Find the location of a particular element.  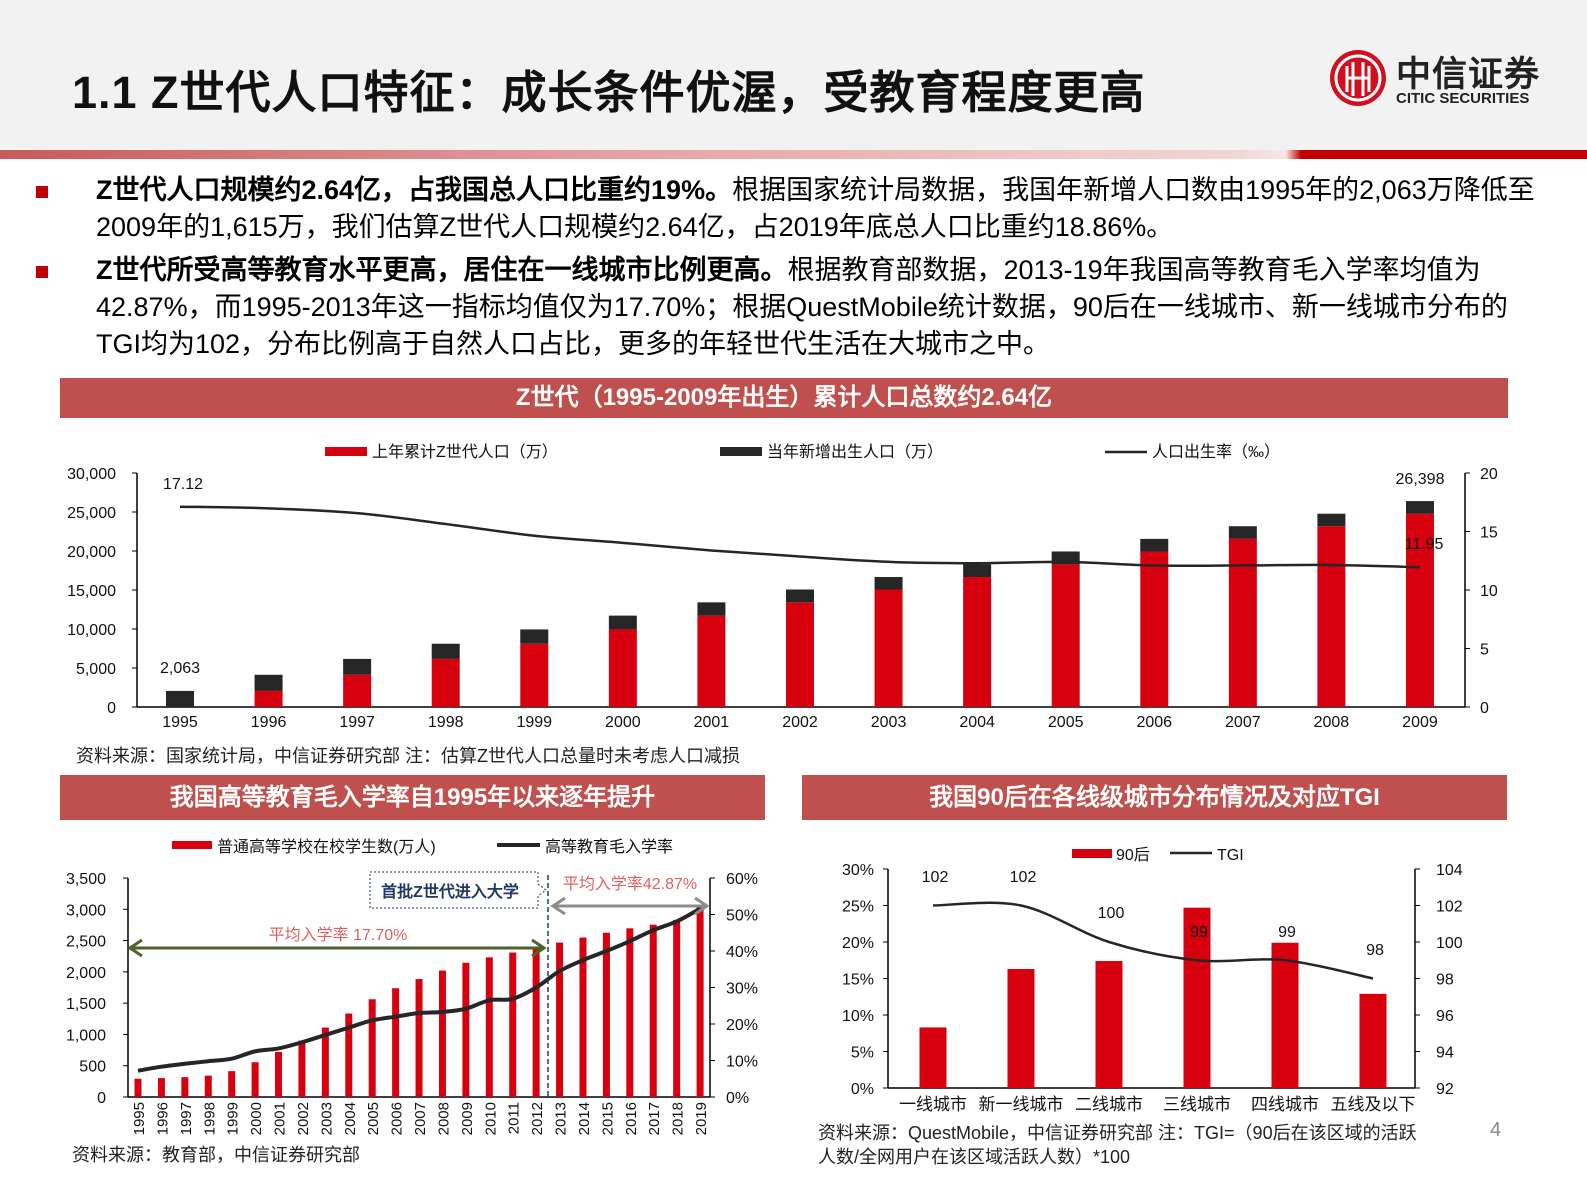

y-tick-label: 5,000 is located at coordinates (96, 669).